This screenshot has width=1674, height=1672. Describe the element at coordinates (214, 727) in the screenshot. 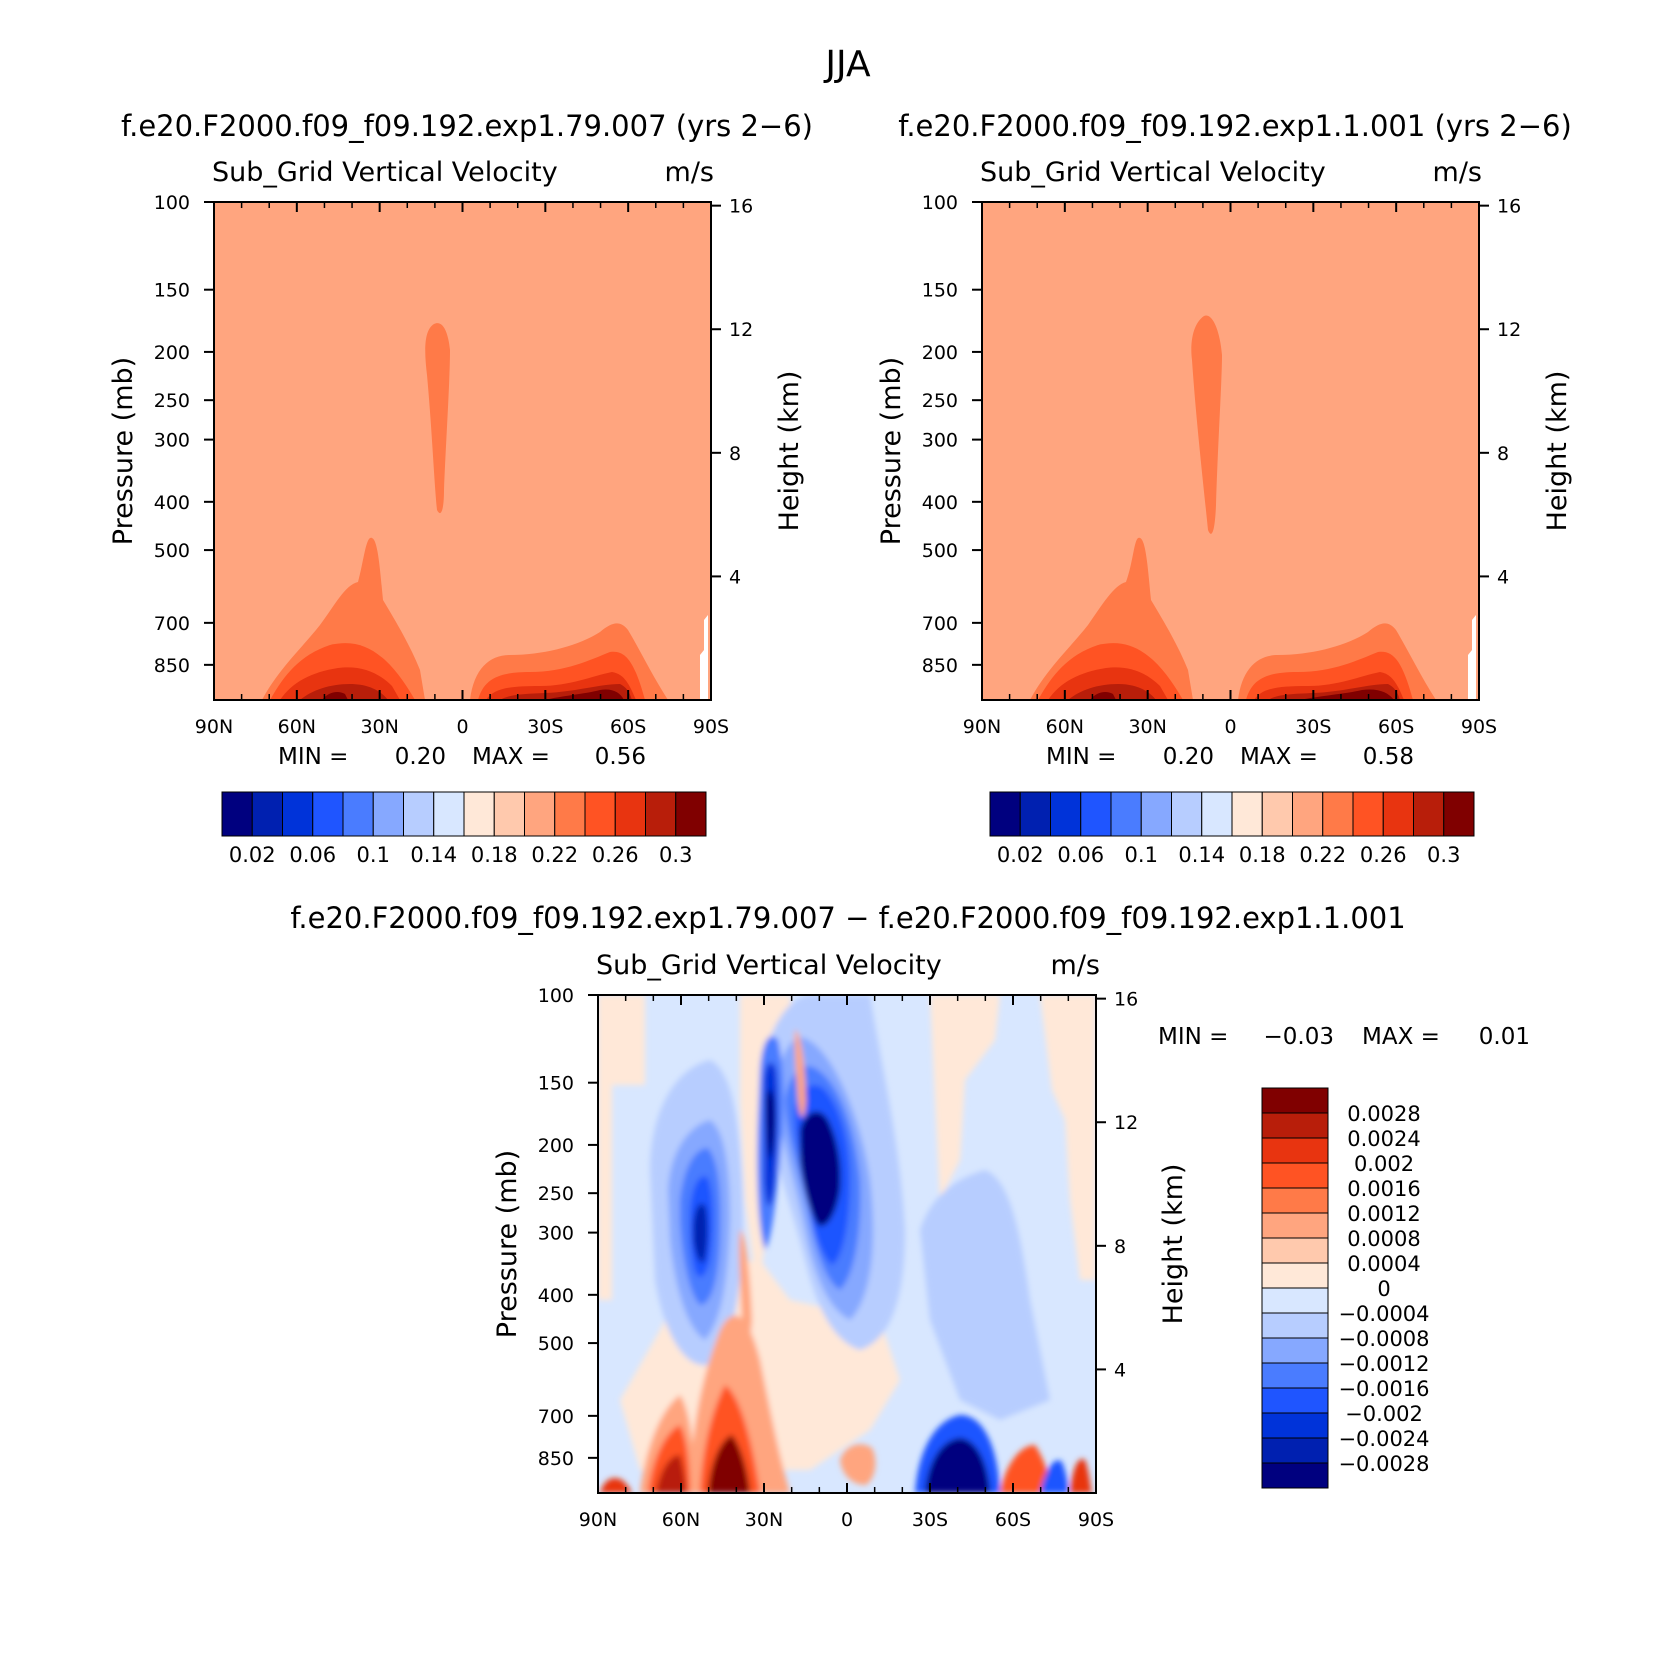

I see `x-tick-label: 90N` at that location.